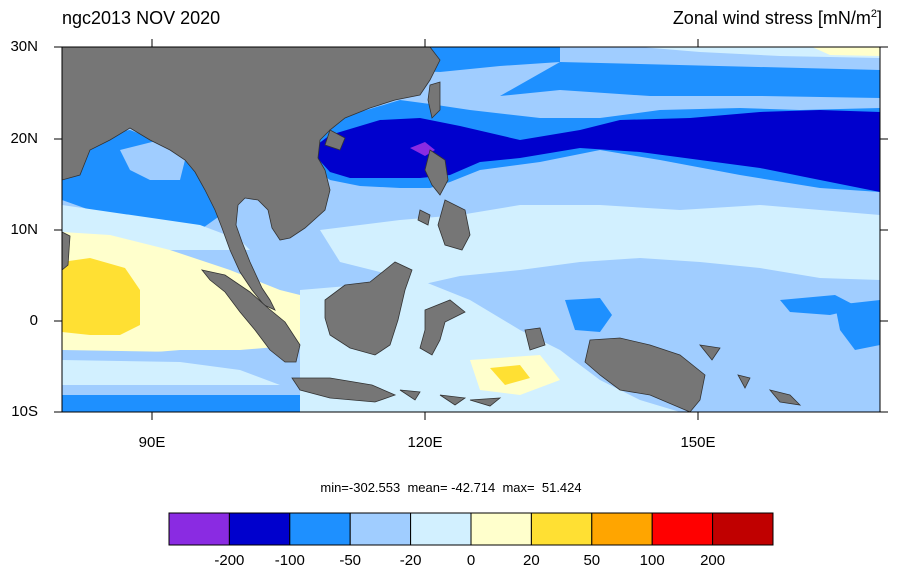 Image resolution: width=902 pixels, height=576 pixels. I want to click on pacific-islands, so click(750, 375).